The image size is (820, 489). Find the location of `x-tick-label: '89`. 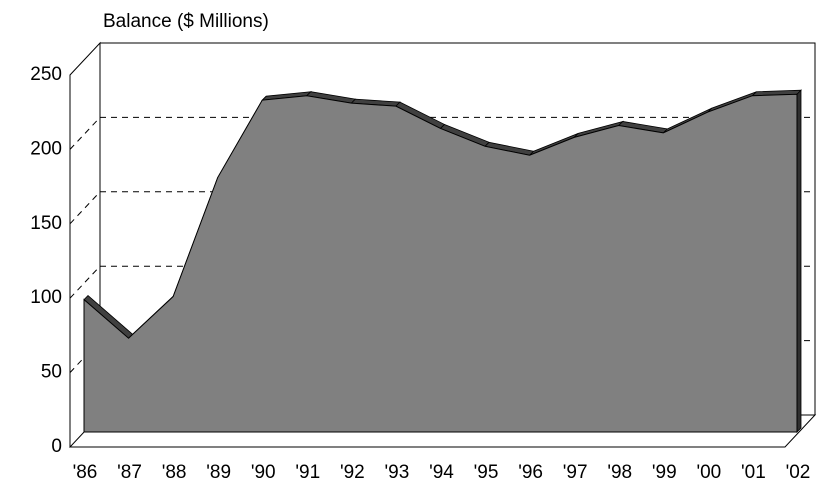

x-tick-label: '89 is located at coordinates (218, 472).